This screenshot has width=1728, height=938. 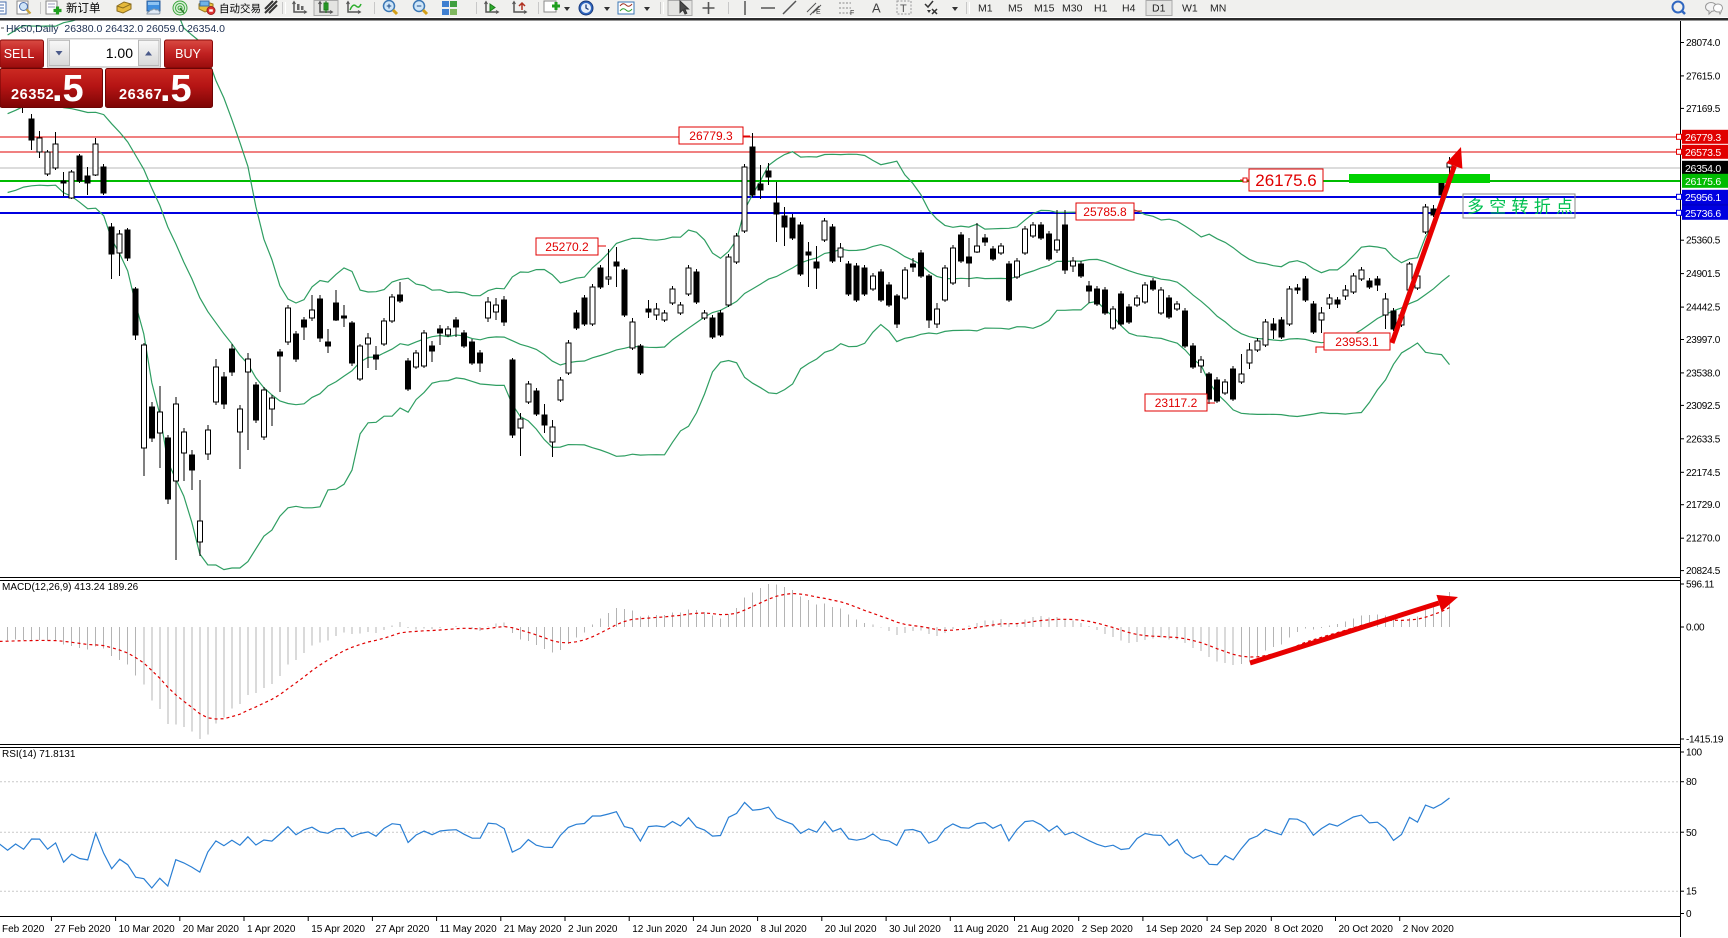 What do you see at coordinates (1046, 929) in the screenshot?
I see `svg-text: 21 Aug 2020` at bounding box center [1046, 929].